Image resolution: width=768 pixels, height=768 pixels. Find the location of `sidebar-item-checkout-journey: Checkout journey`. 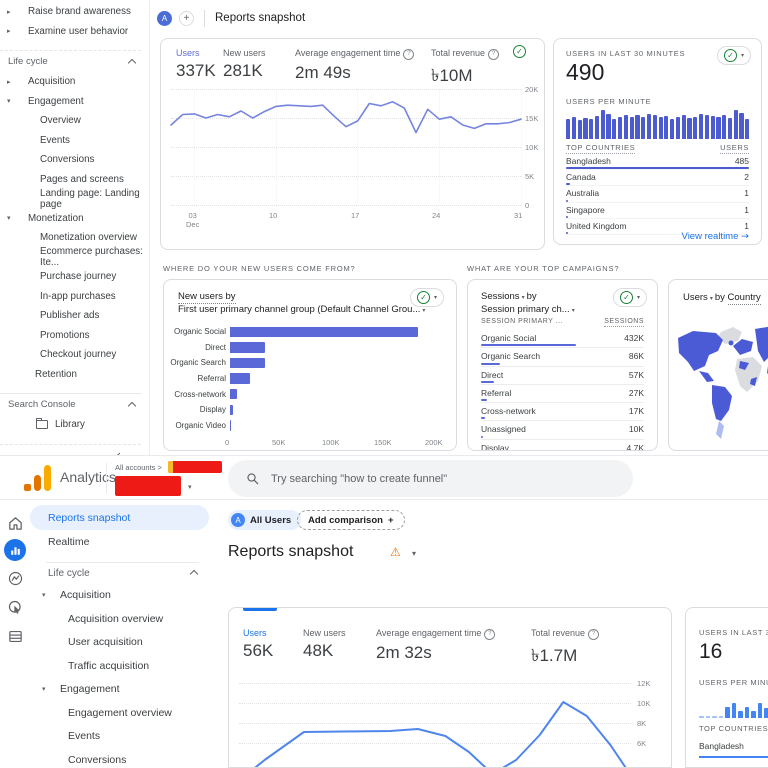

sidebar-item-checkout-journey: Checkout journey is located at coordinates (74, 355).